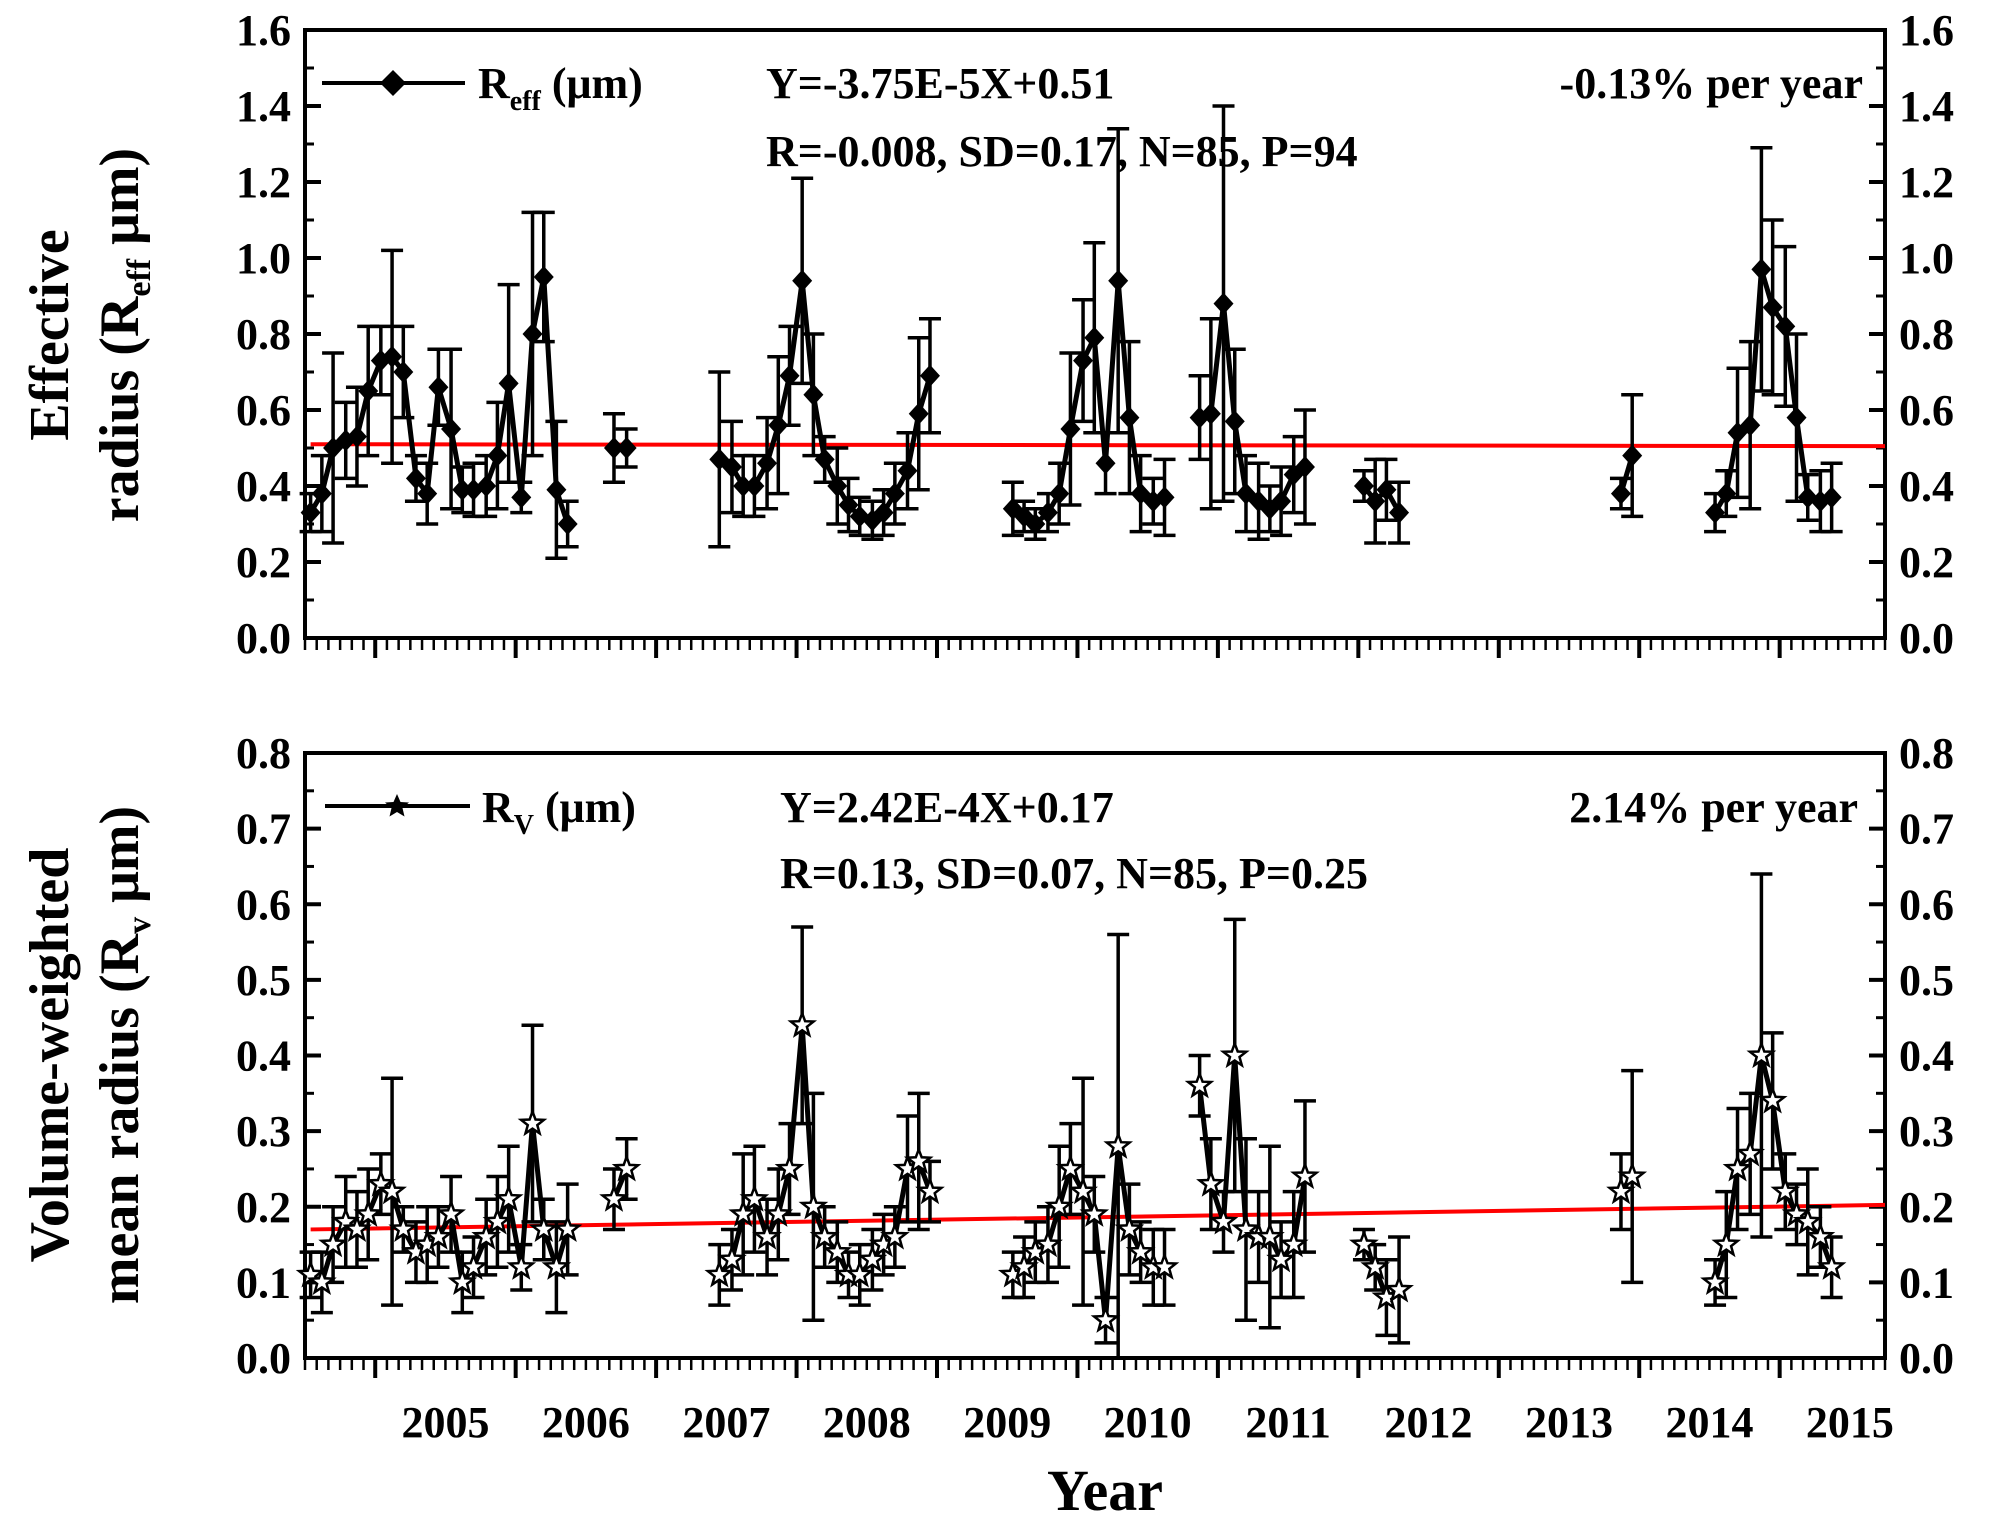 This screenshot has height=1521, width=2010. Describe the element at coordinates (1926, 334) in the screenshot. I see `y-tick-label: 0.8` at that location.